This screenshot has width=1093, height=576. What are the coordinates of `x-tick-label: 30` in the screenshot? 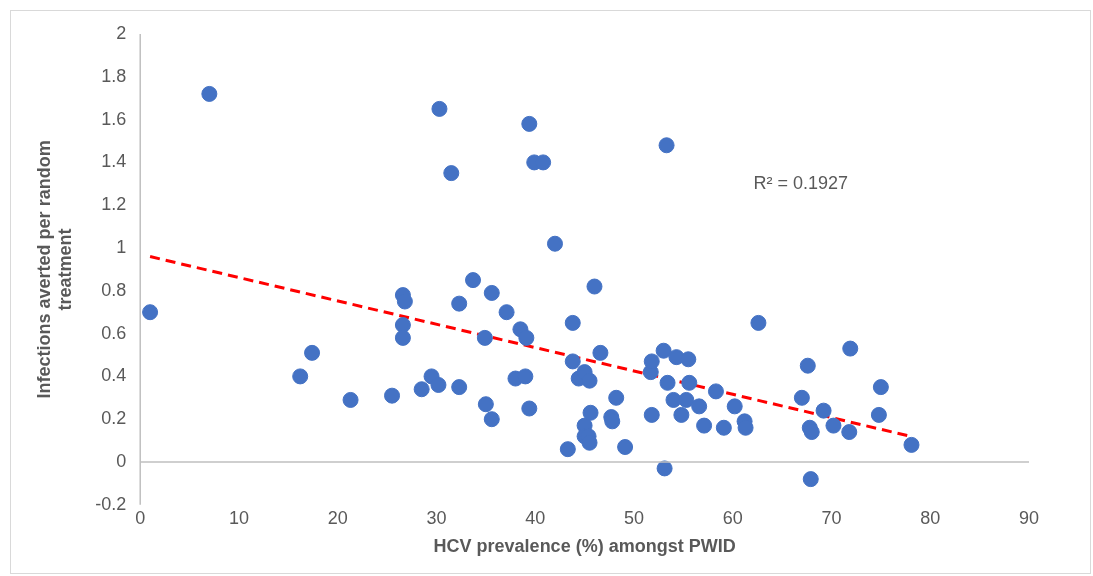 It's located at (436, 517).